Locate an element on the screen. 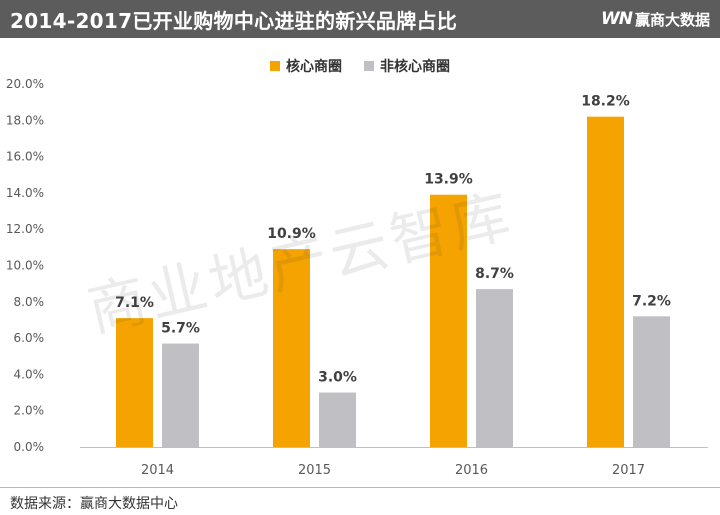 Image resolution: width=720 pixels, height=515 pixels. data-label-core: 7.1% is located at coordinates (134, 303).